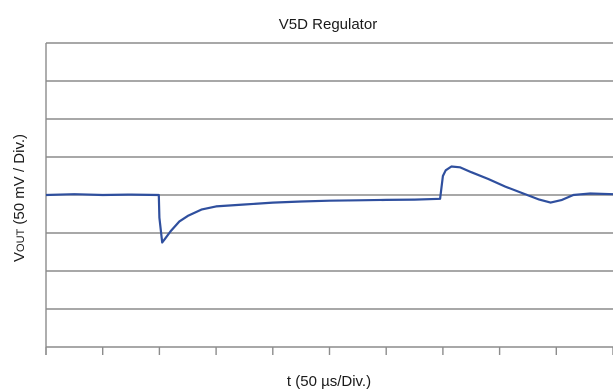 Image resolution: width=613 pixels, height=391 pixels. I want to click on y-axis-label: VOUT (50 mV / Div.), so click(19, 198).